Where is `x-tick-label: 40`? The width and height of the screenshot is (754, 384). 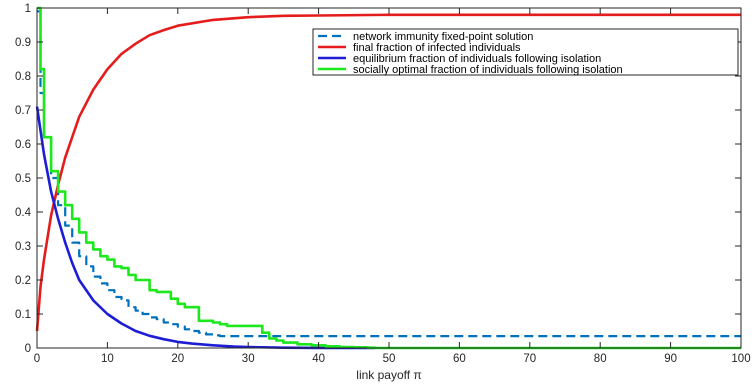
x-tick-label: 40 is located at coordinates (318, 359).